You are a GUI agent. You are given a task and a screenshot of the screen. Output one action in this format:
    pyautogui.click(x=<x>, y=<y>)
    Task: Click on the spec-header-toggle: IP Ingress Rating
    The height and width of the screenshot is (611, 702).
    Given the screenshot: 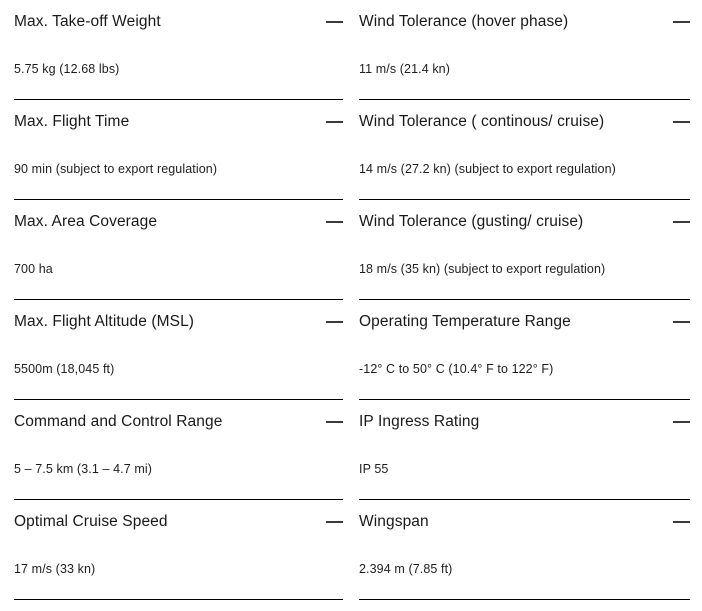 What is the action you would take?
    pyautogui.click(x=524, y=422)
    